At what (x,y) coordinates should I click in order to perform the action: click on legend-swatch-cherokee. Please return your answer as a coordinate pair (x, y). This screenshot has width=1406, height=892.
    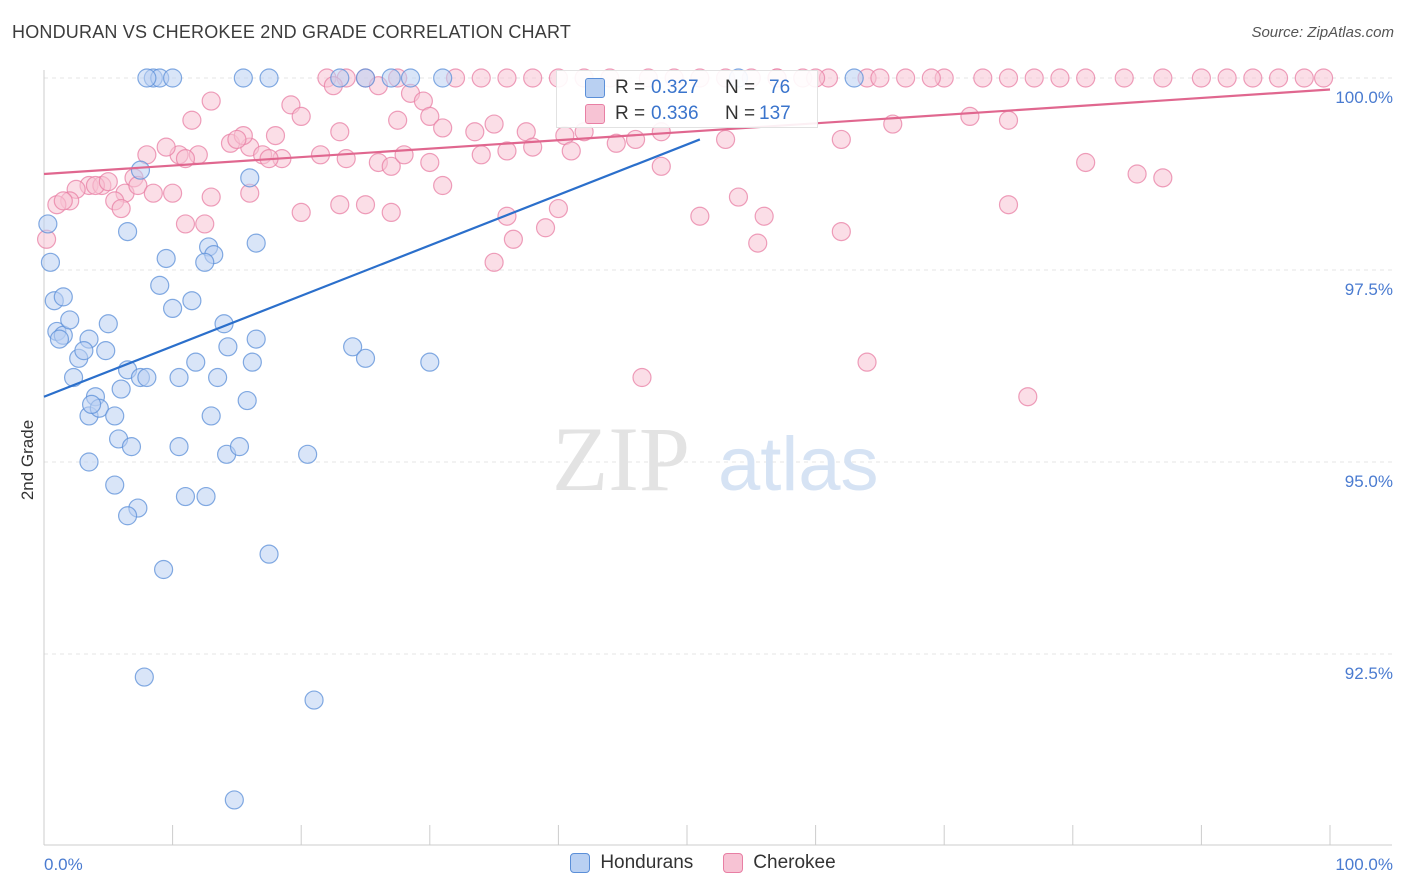
    Looking at the image, I should click on (733, 863).